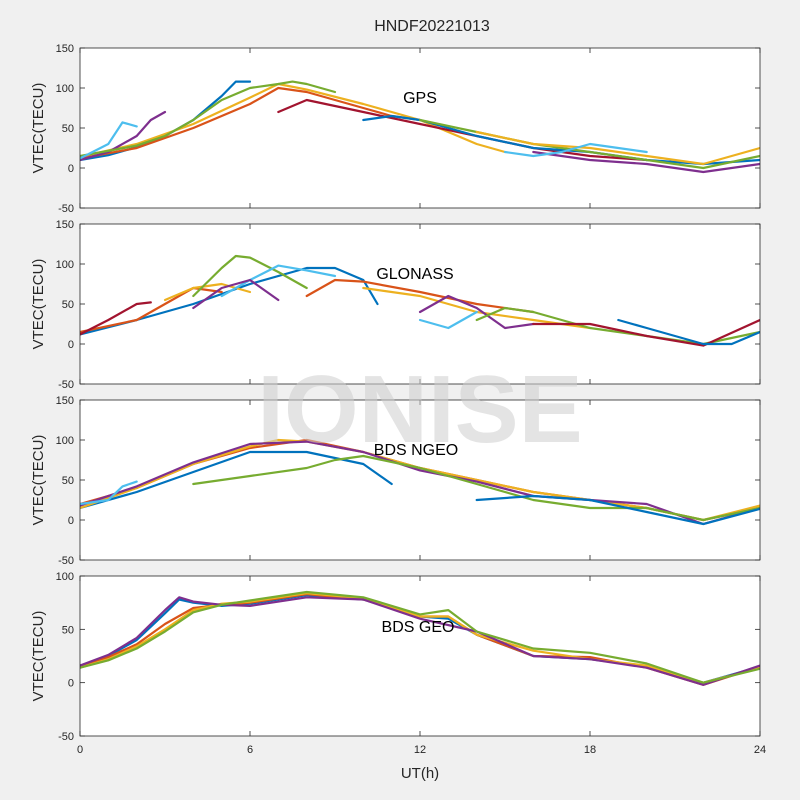  I want to click on x-tick-label: 24, so click(760, 750).